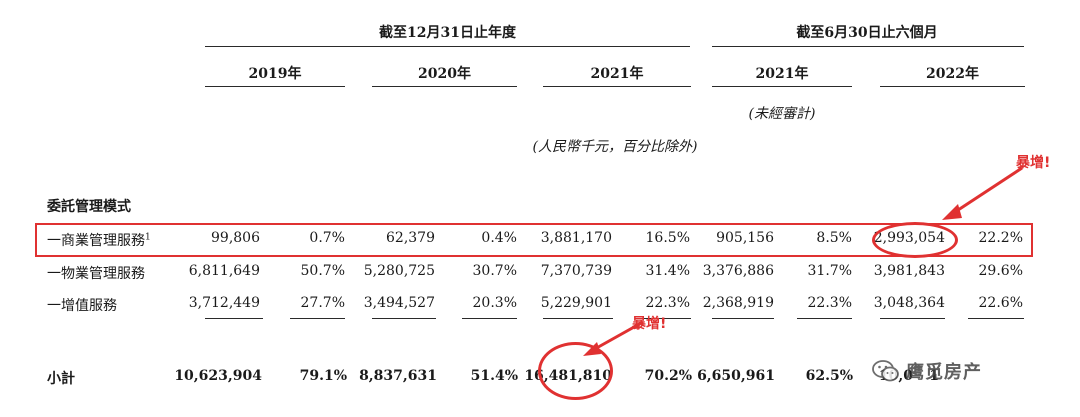  I want to click on cell: 31.7%, so click(829, 271).